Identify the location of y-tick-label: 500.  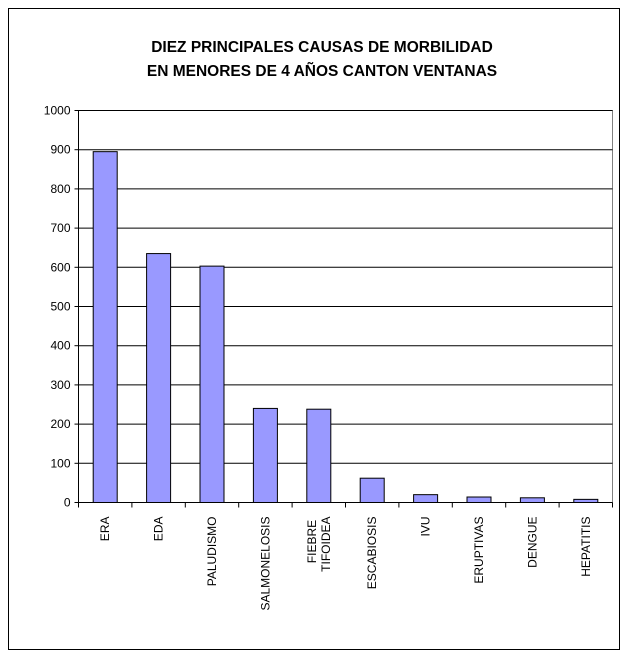
(60, 307).